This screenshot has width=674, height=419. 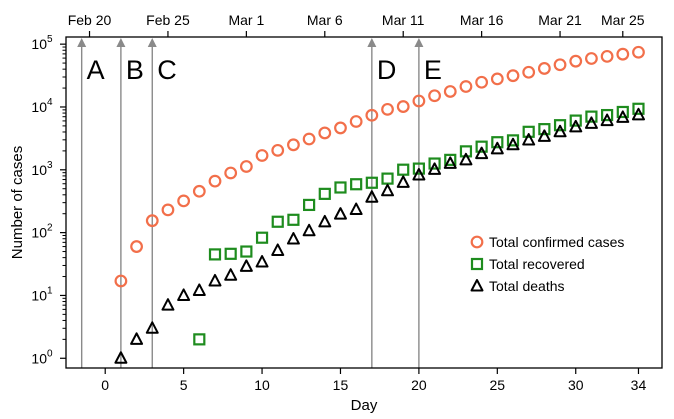 I want to click on y-tick-label: 10², so click(x=42, y=232).